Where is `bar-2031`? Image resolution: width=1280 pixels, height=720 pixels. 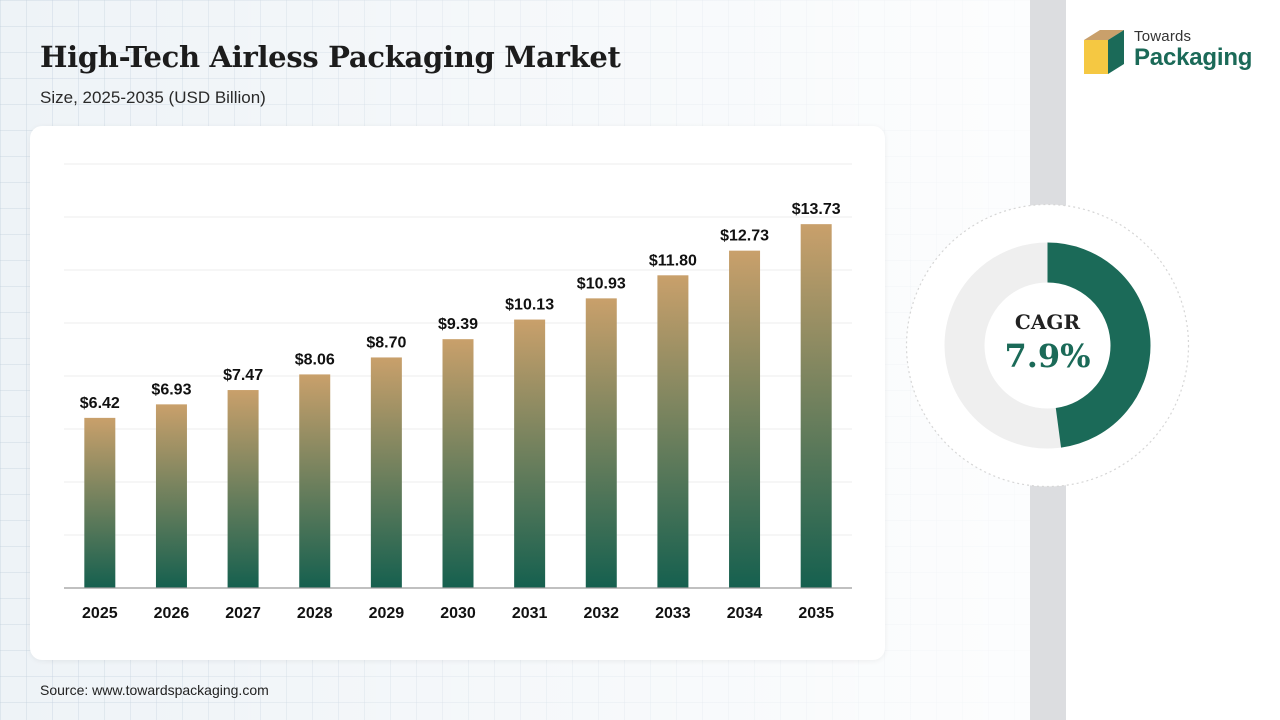
bar-2031 is located at coordinates (530, 453).